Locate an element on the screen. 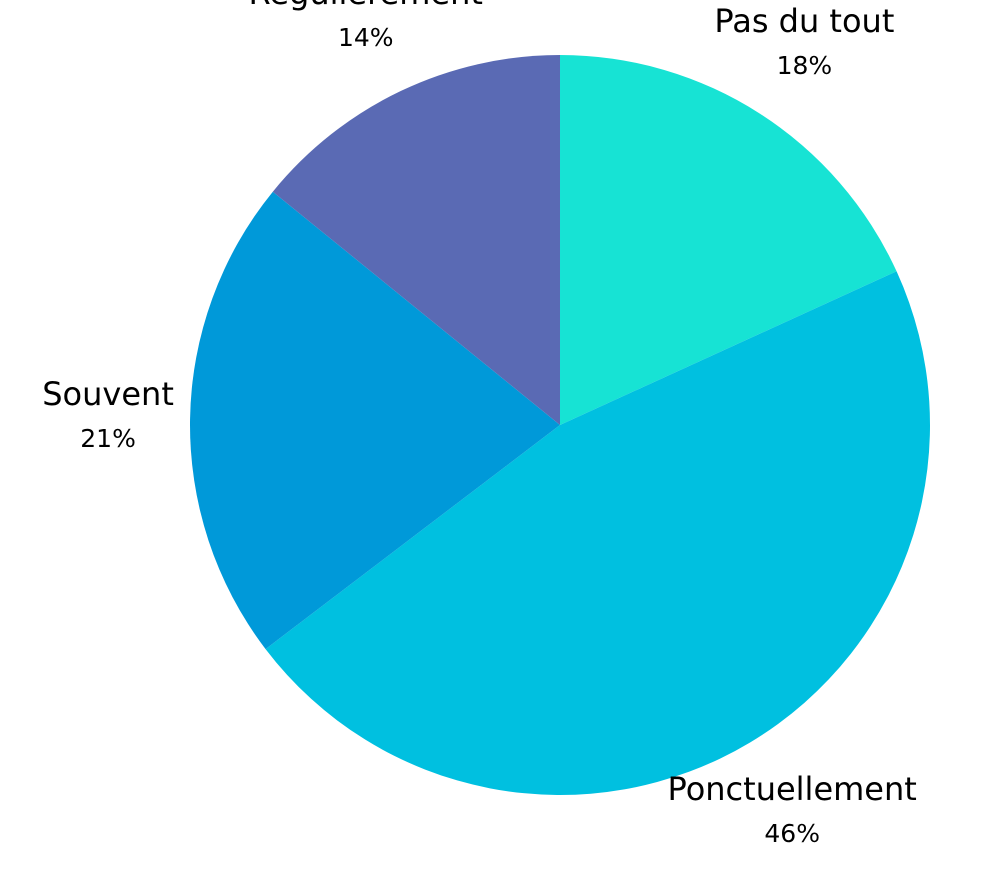 The height and width of the screenshot is (887, 993). slice-label: Pas du tout is located at coordinates (804, 21).